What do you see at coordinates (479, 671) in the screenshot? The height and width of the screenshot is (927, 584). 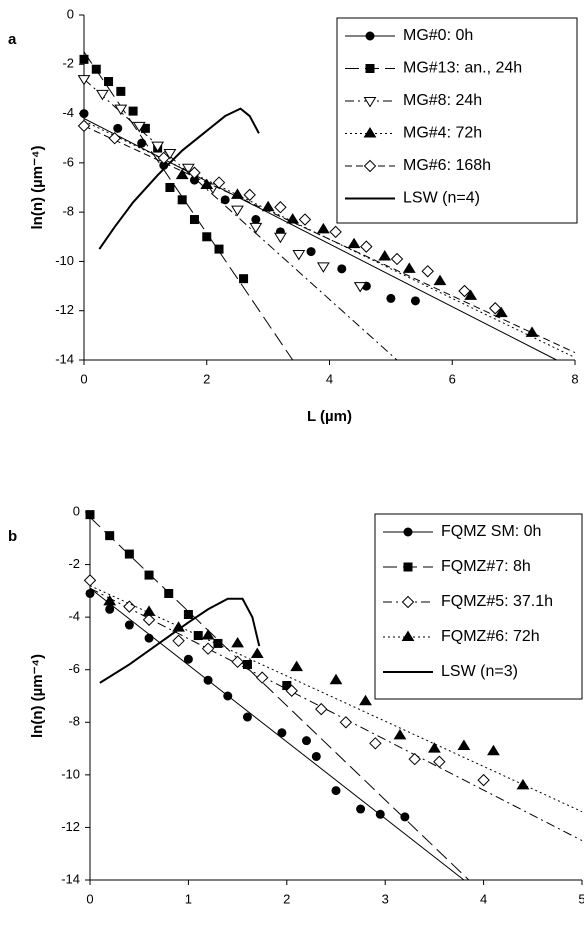 I see `legend-label: LSW (n=3)` at bounding box center [479, 671].